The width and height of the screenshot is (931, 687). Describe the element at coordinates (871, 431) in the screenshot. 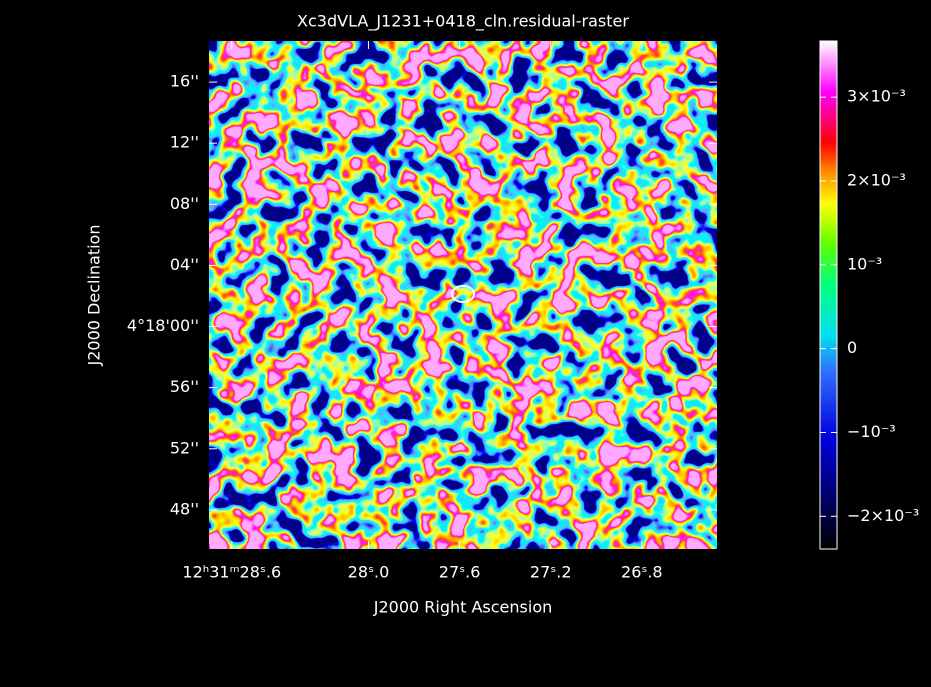

I see `colorbar-tick-label: −10⁻³` at that location.